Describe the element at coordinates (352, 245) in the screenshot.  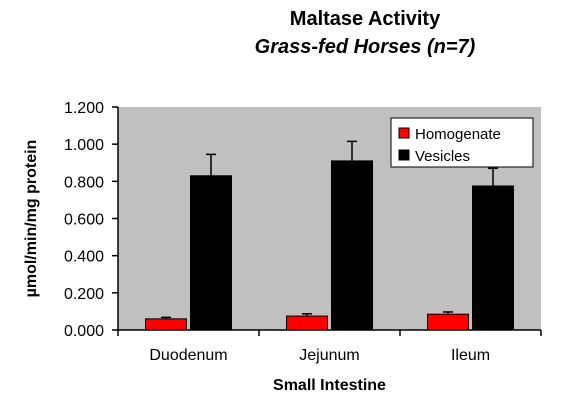
I see `bar-vesicles-jejunum` at that location.